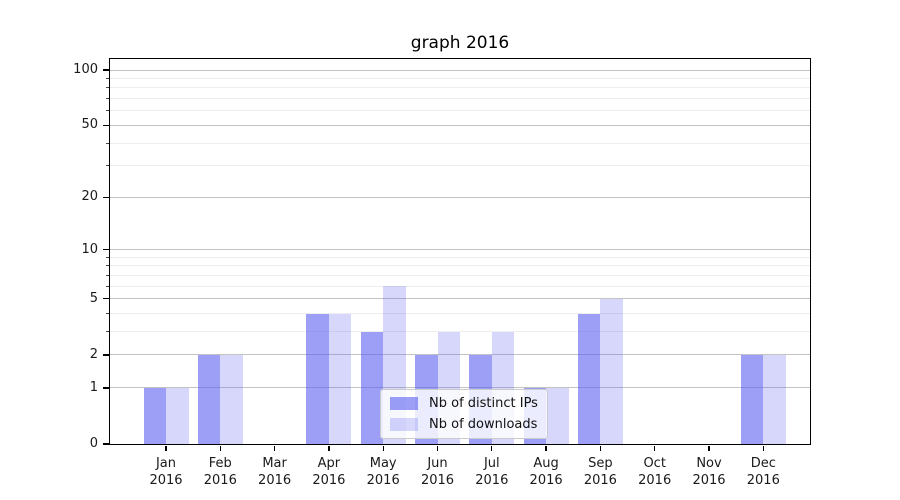  Describe the element at coordinates (492, 472) in the screenshot. I see `x-tick-label: Jul 2016` at that location.